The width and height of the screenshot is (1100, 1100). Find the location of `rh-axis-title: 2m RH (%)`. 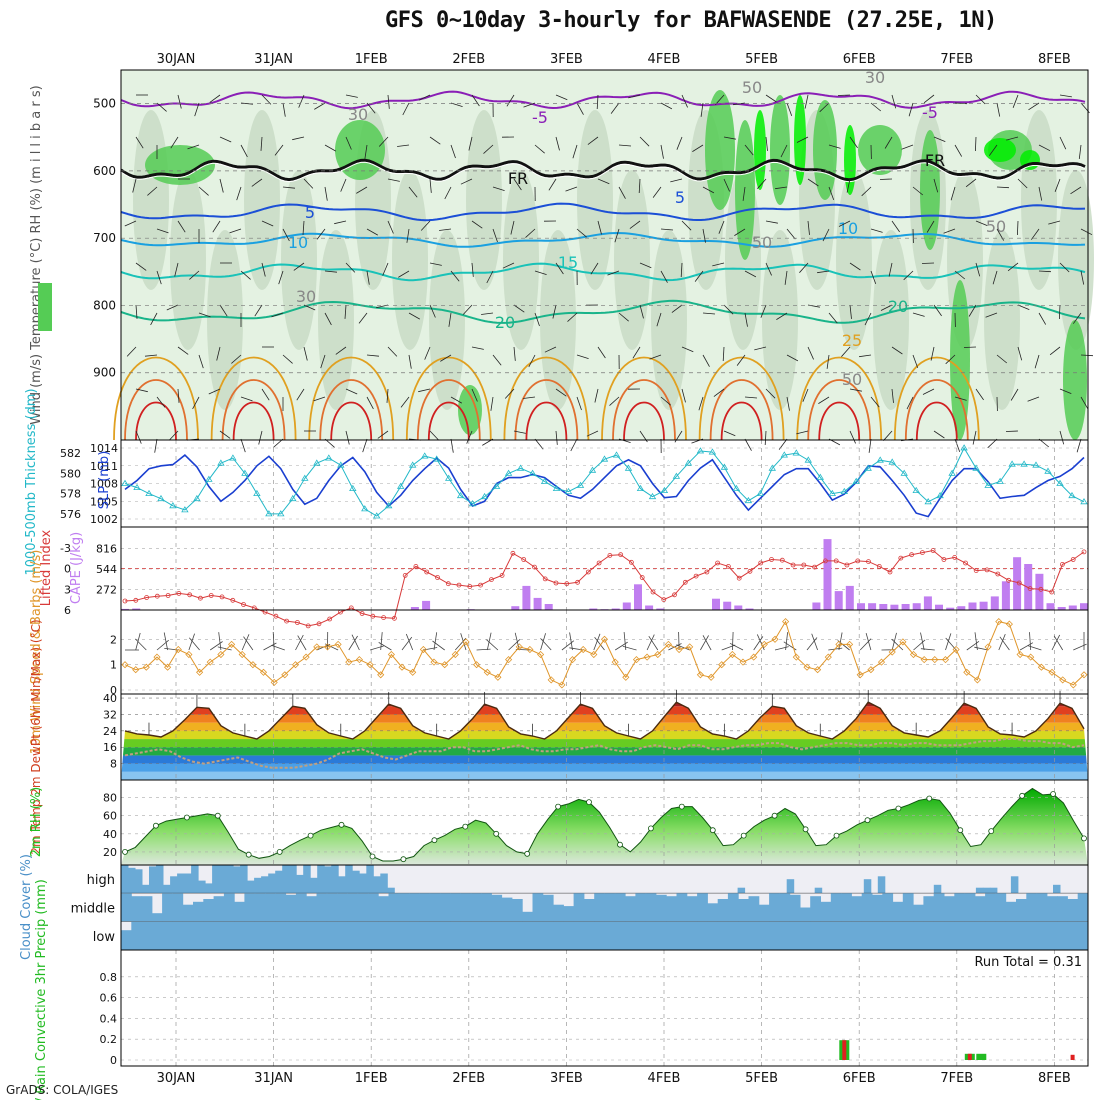

rh-axis-title: 2m RH (%) is located at coordinates (36, 822).